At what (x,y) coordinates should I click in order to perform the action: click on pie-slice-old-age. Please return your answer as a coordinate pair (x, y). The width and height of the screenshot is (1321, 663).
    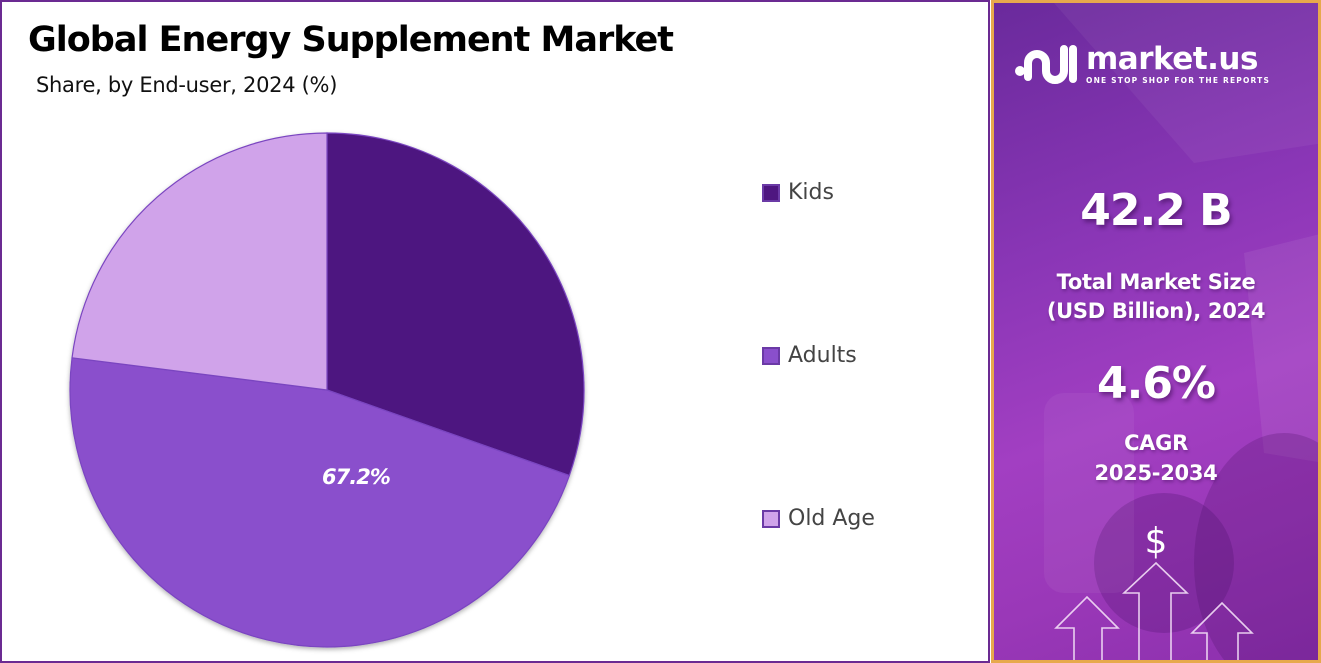
    Looking at the image, I should click on (199, 261).